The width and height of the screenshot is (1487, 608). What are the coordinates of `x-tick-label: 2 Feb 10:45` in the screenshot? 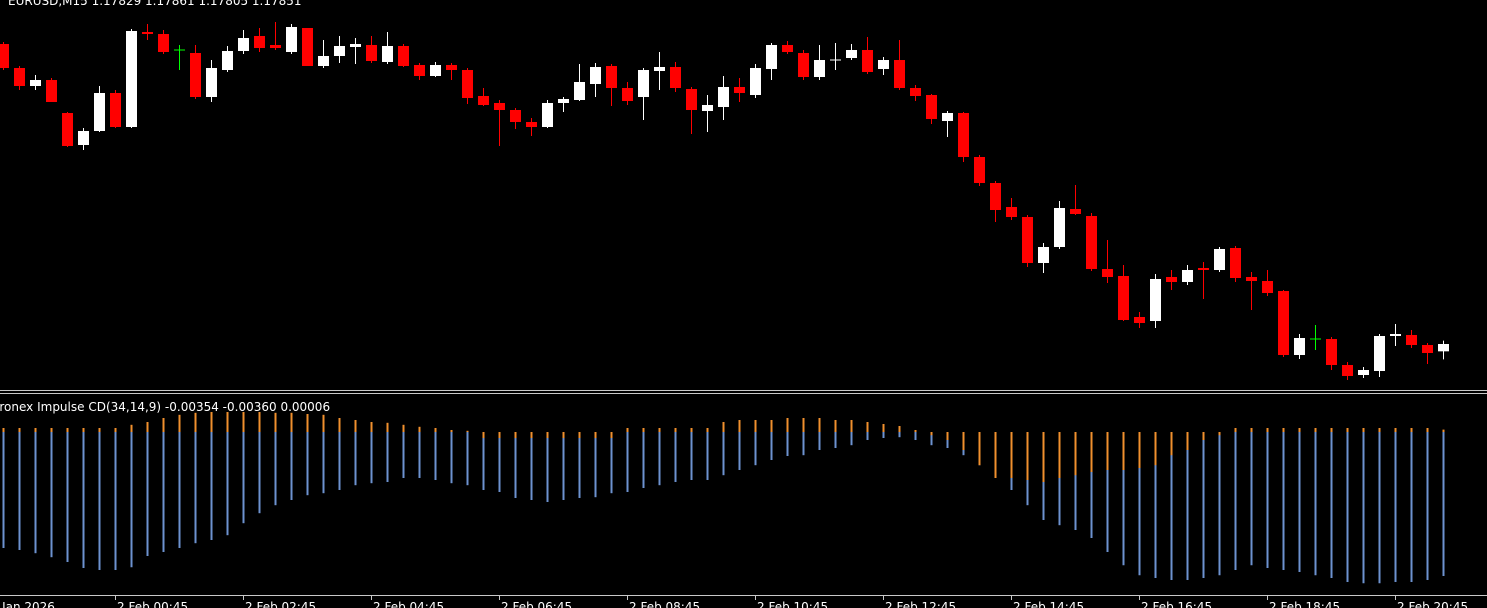 It's located at (792, 604).